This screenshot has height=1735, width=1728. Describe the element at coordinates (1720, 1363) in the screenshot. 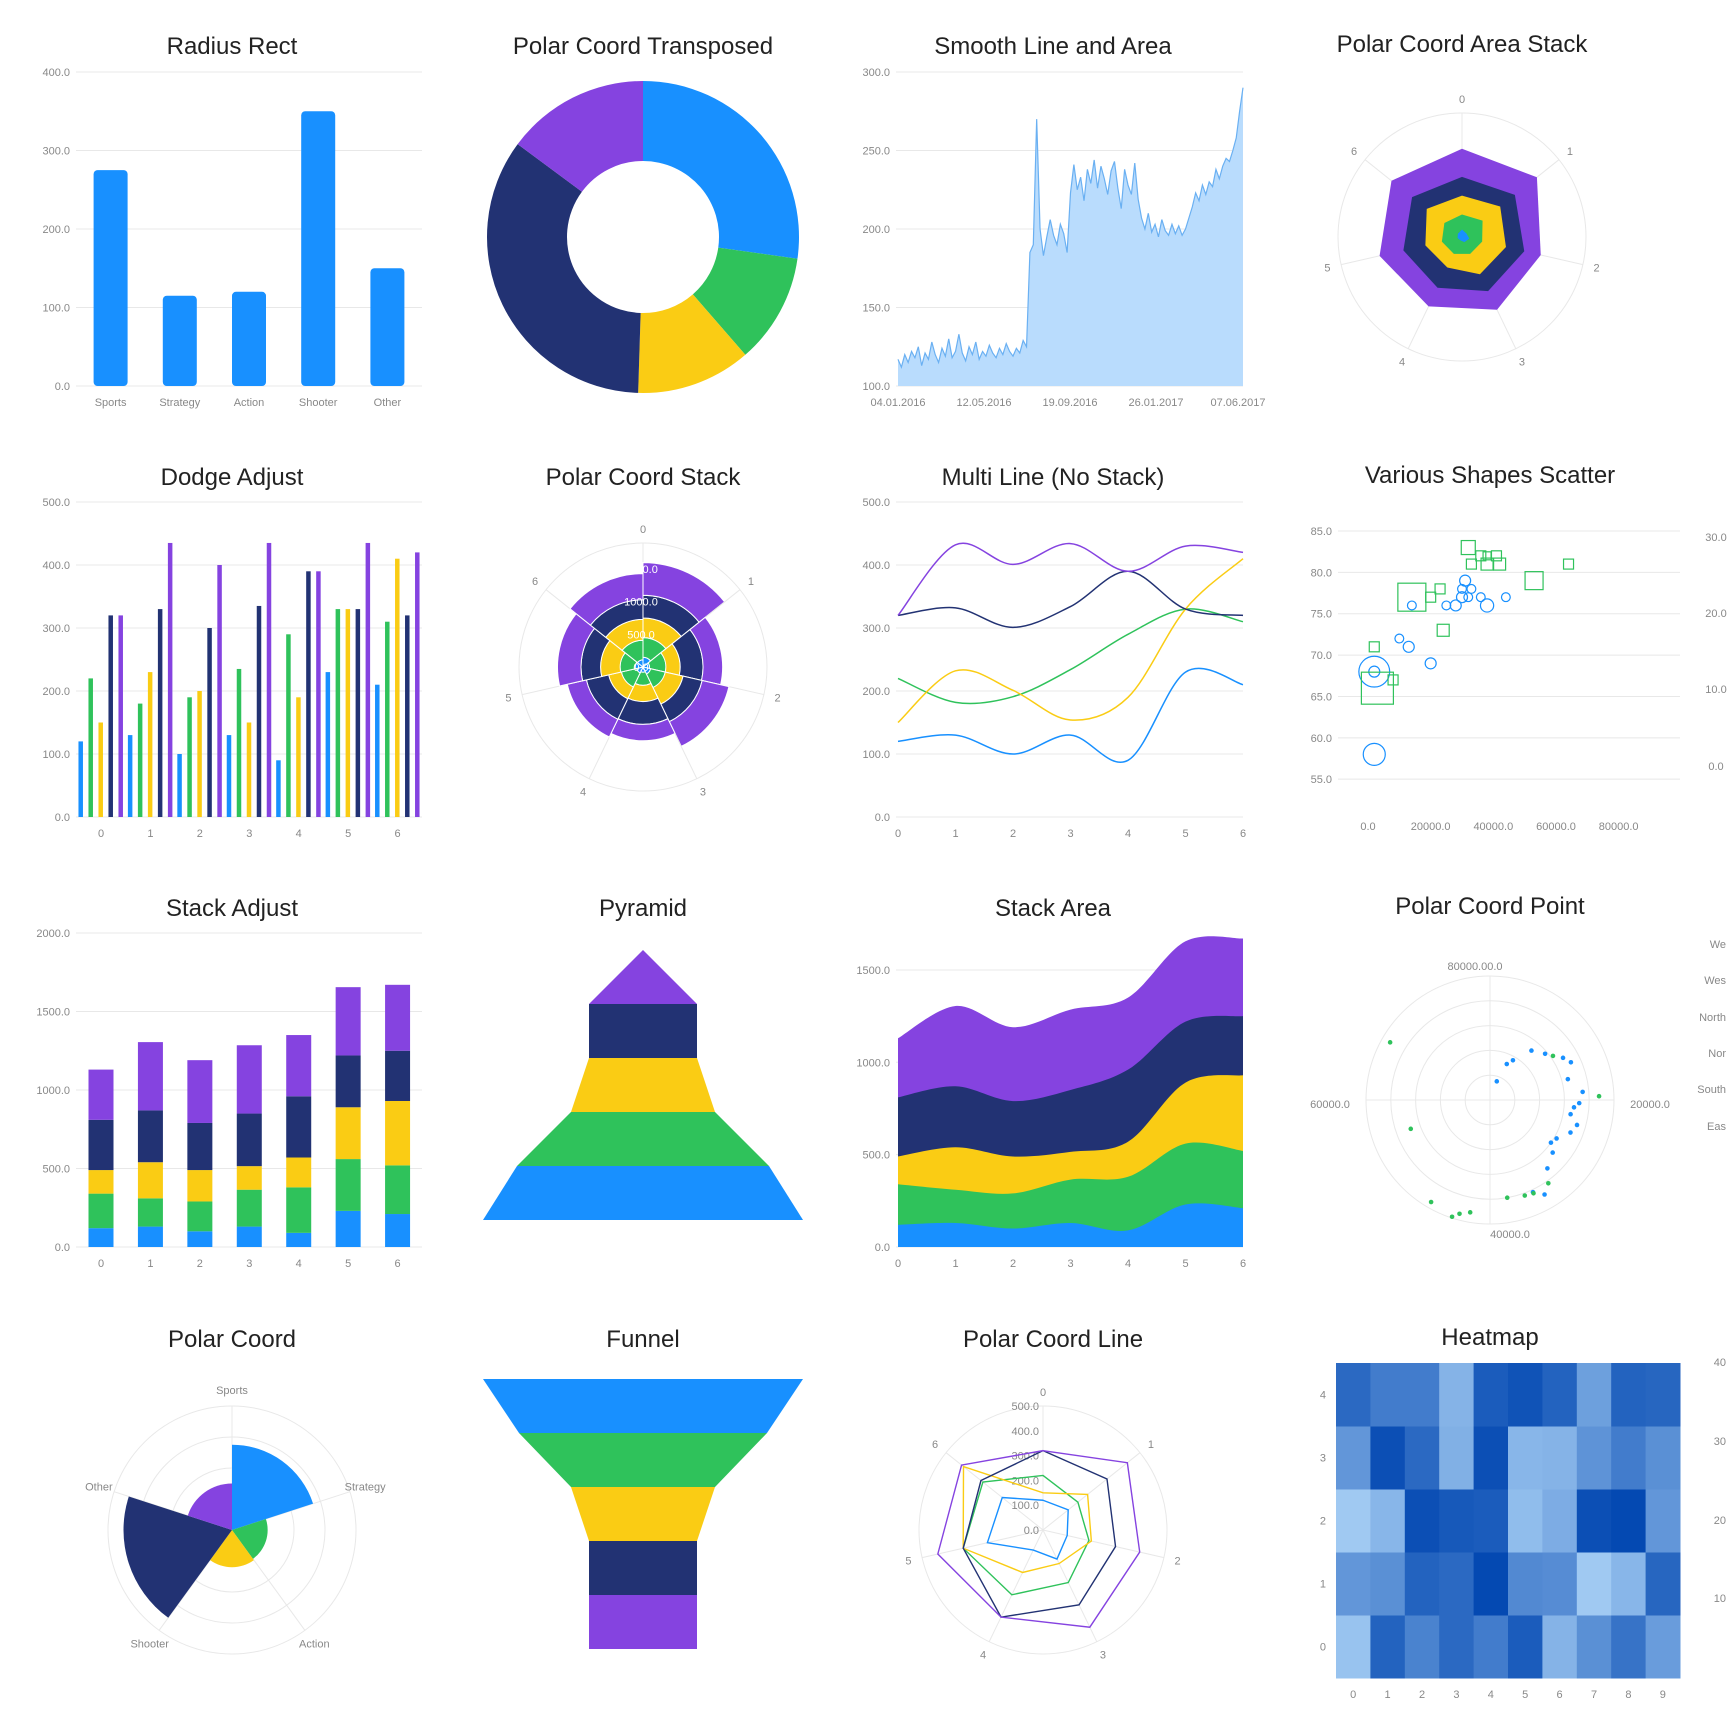

I see `scale-tick-label: 40` at that location.